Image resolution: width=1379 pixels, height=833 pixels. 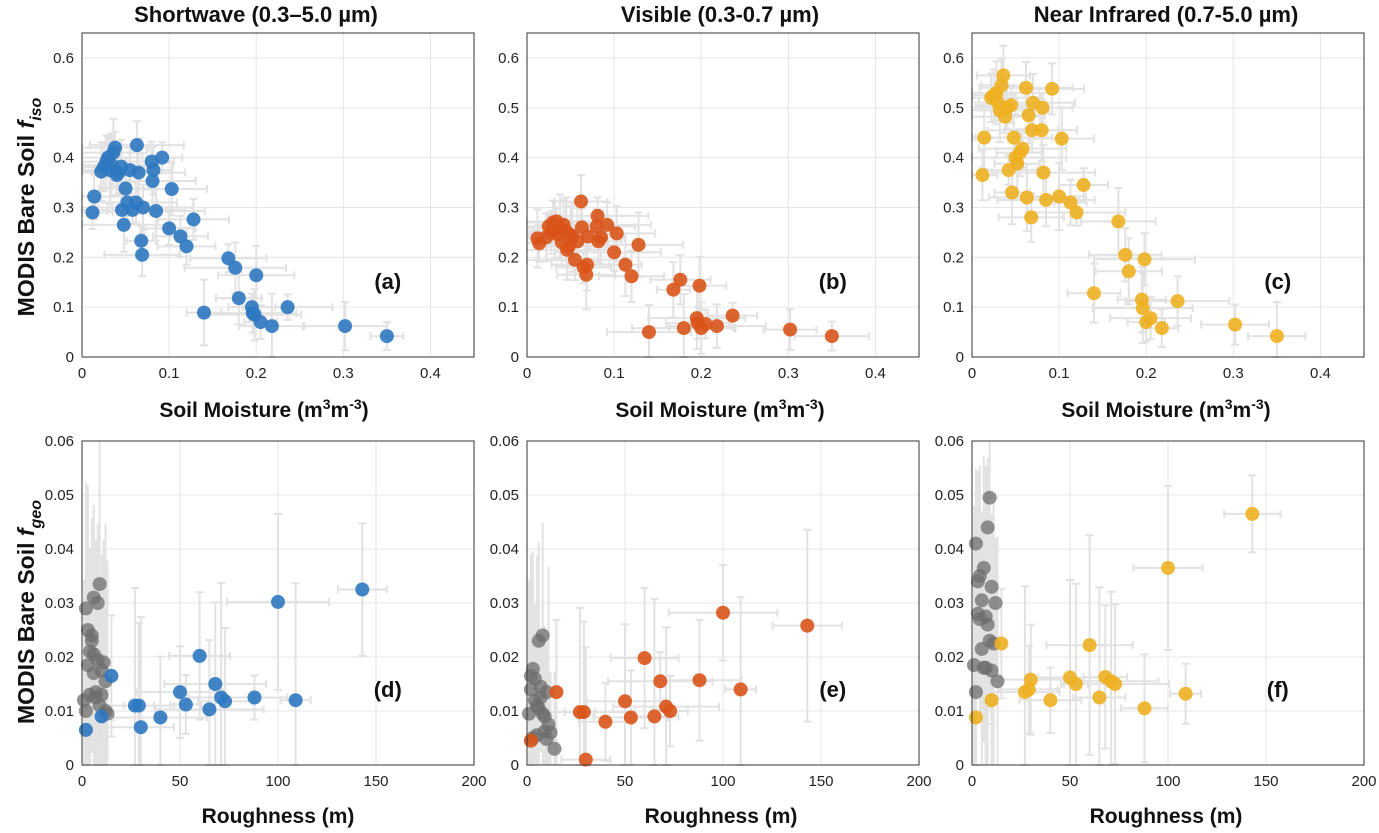 I want to click on panel-c: 0 0.1 0.2 0.3 0.4 0 0.1 0.2 0.3 0.4 0.5 0.6 (c), so click(x=1154, y=207).